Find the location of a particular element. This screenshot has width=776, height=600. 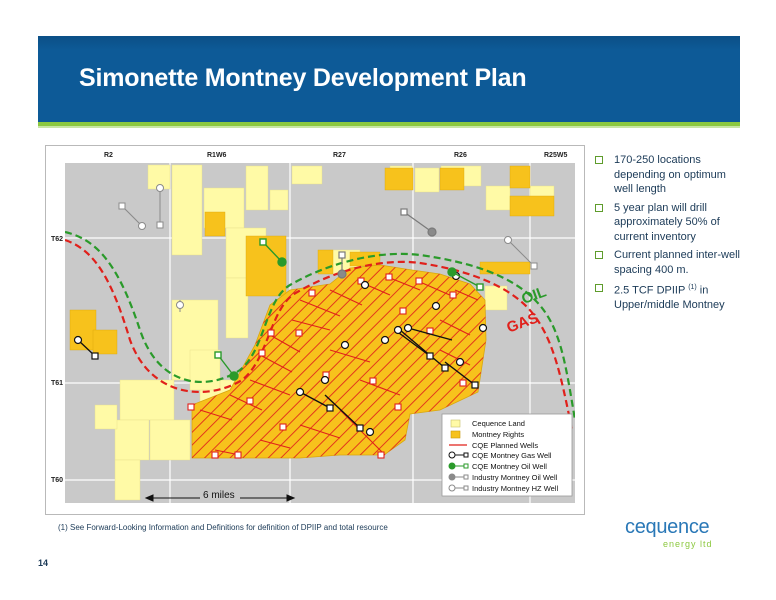

cequence-logo: cequence energy ltd is located at coordinates (685, 536).